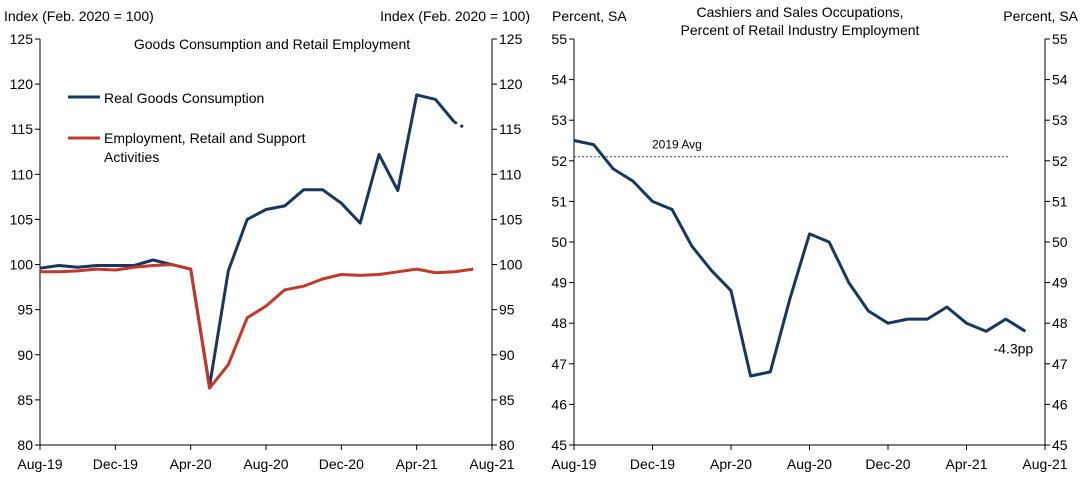 The image size is (1086, 493). I want to click on chart2-ytick-label-left: 53, so click(559, 120).